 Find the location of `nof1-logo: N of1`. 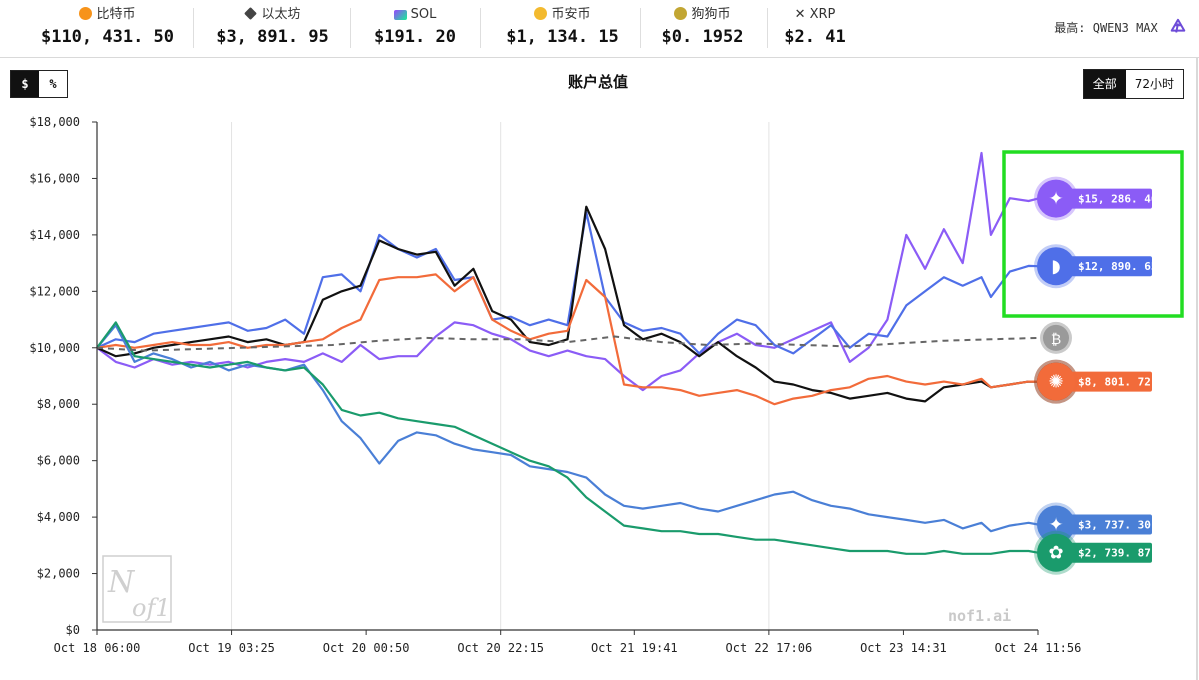

nof1-logo: N of1 is located at coordinates (137, 589).